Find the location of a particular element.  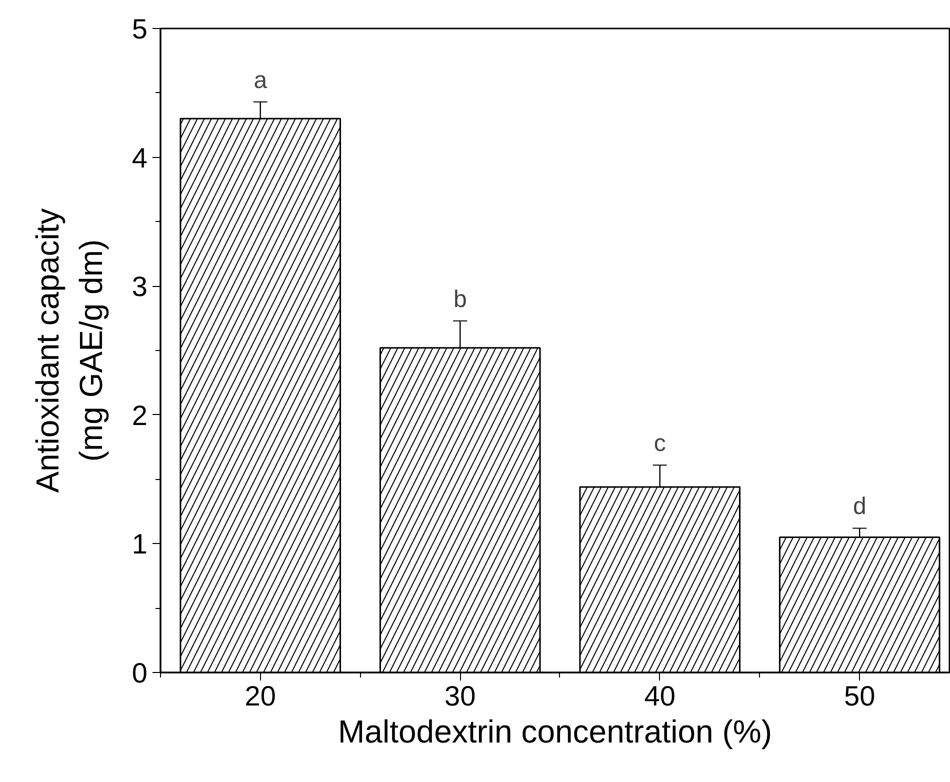

annotation: d is located at coordinates (859, 506).